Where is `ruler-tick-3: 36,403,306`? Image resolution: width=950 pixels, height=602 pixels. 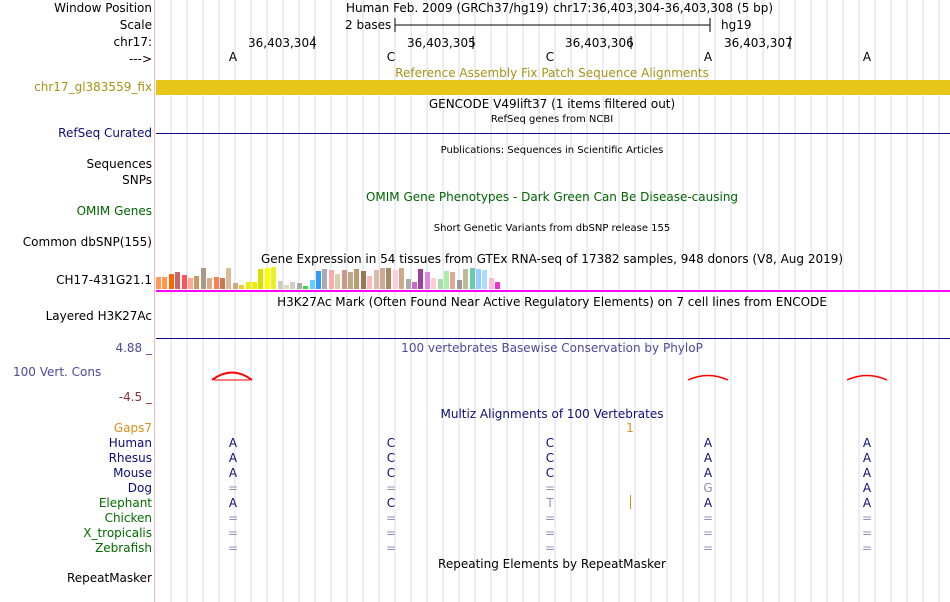
ruler-tick-3: 36,403,306 is located at coordinates (599, 43).